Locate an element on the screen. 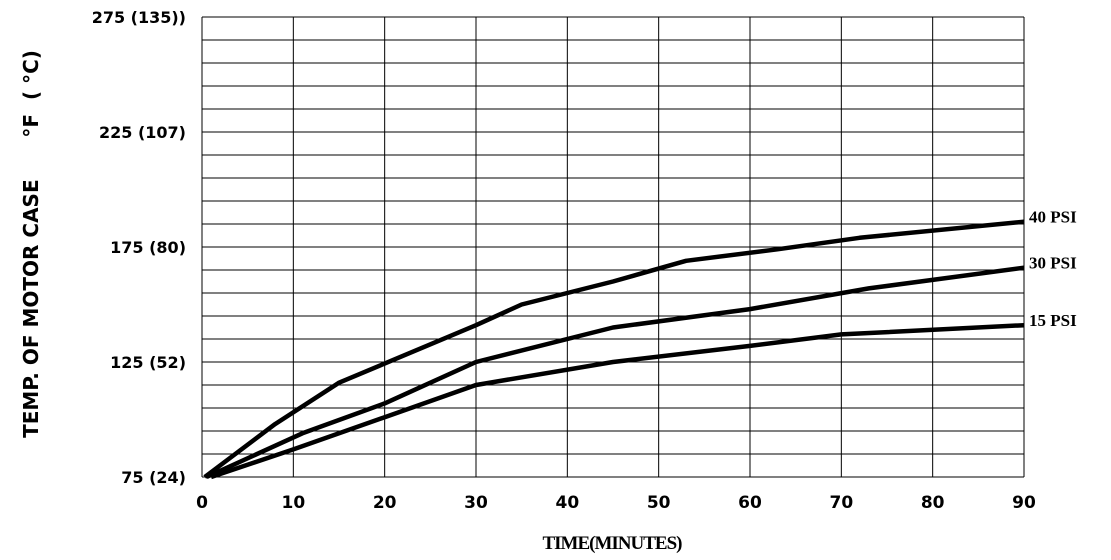  x-tick-label: 40 is located at coordinates (567, 503).